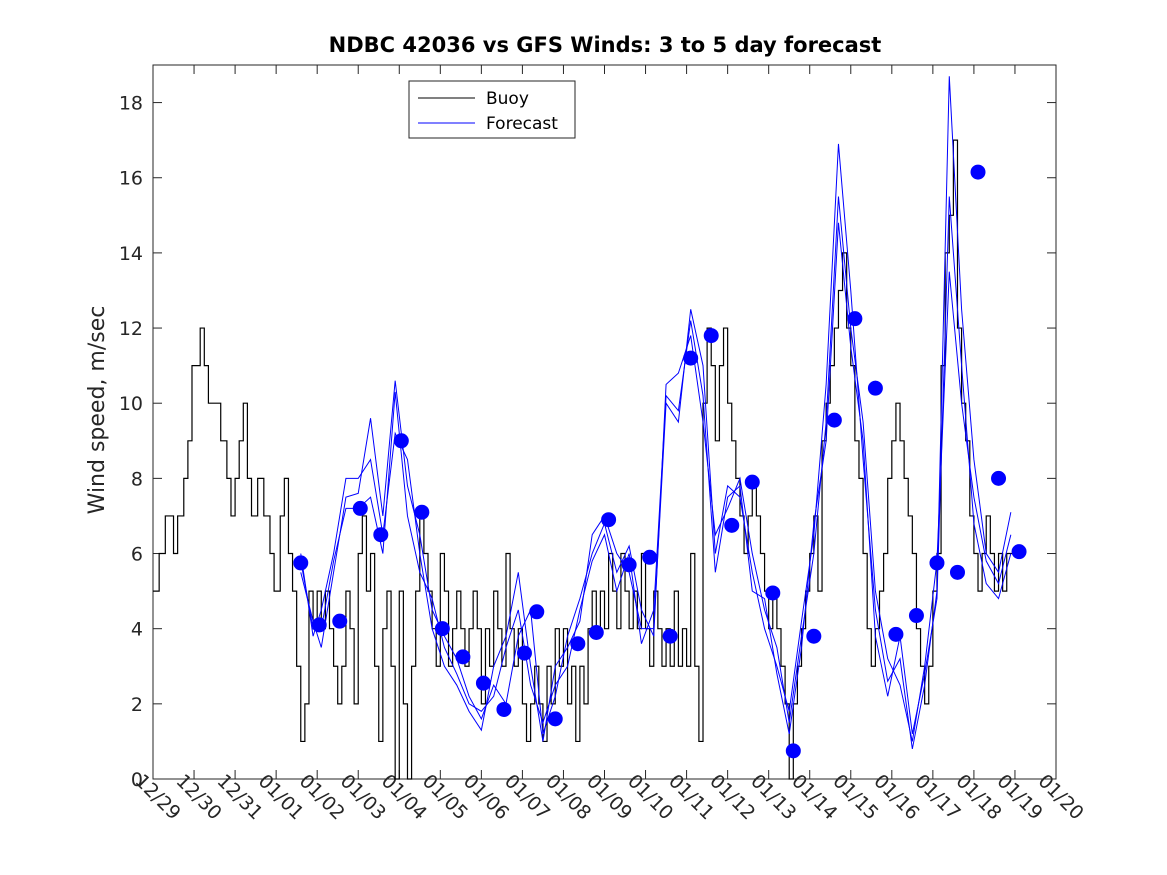  Describe the element at coordinates (137, 780) in the screenshot. I see `y-tick-label: 0` at that location.